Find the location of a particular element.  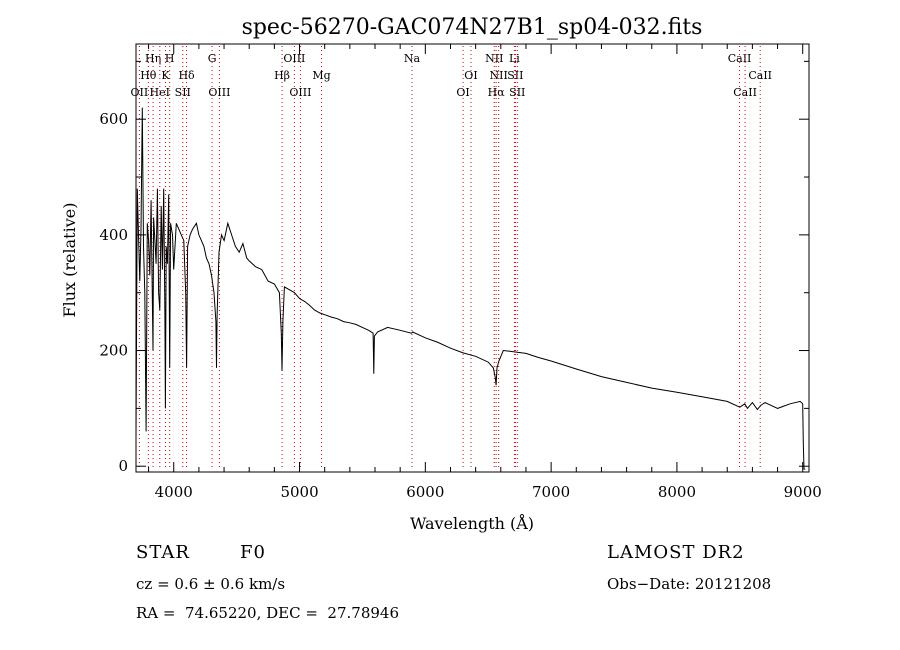

spectral-line-label: Hη is located at coordinates (153, 58).